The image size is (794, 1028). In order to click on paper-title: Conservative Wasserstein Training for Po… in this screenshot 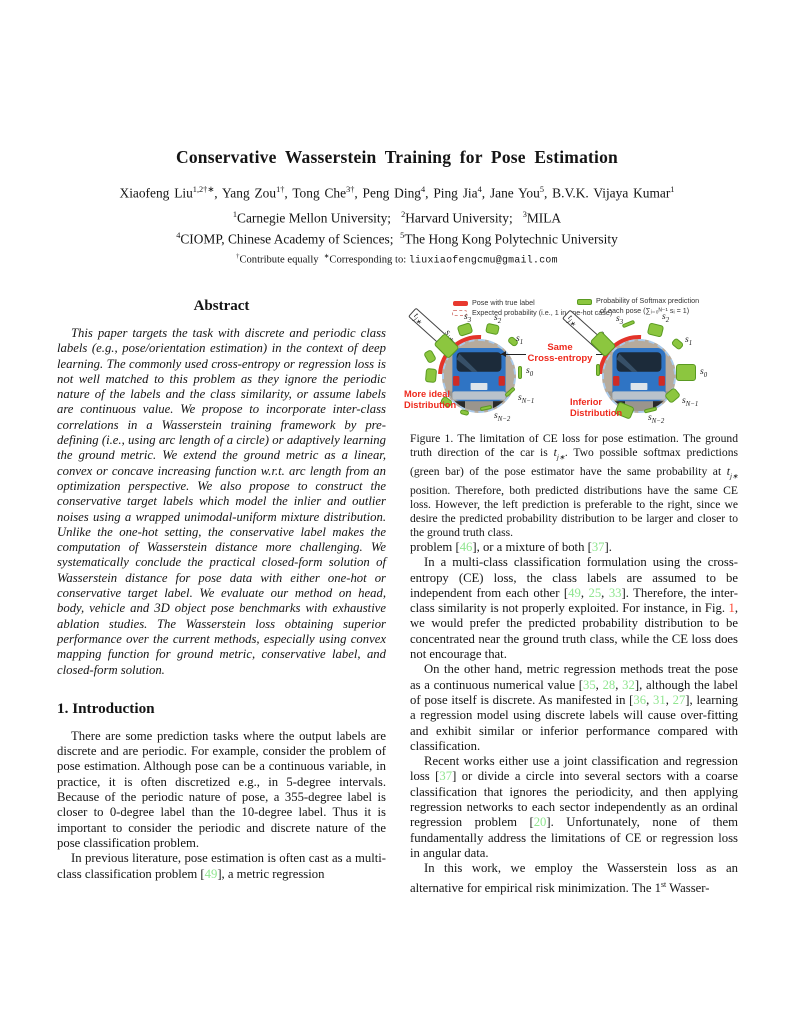, I will do `click(396, 156)`.